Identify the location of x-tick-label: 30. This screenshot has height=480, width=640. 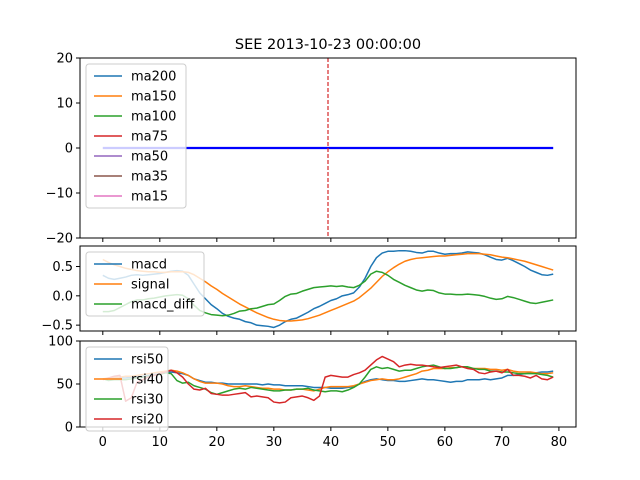
(274, 442).